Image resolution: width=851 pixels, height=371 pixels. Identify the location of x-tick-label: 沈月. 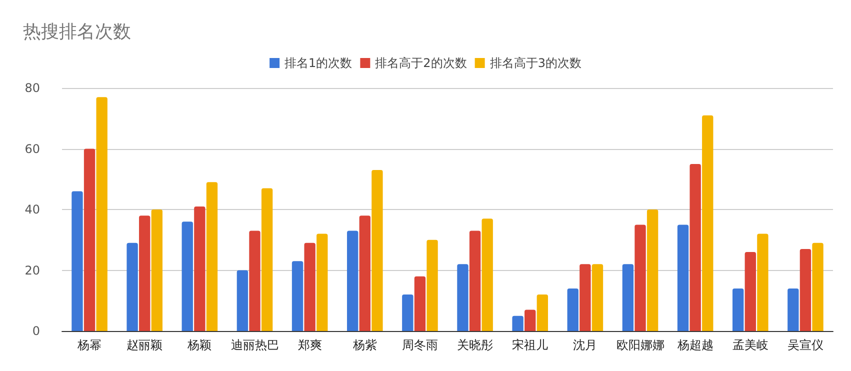
(585, 345).